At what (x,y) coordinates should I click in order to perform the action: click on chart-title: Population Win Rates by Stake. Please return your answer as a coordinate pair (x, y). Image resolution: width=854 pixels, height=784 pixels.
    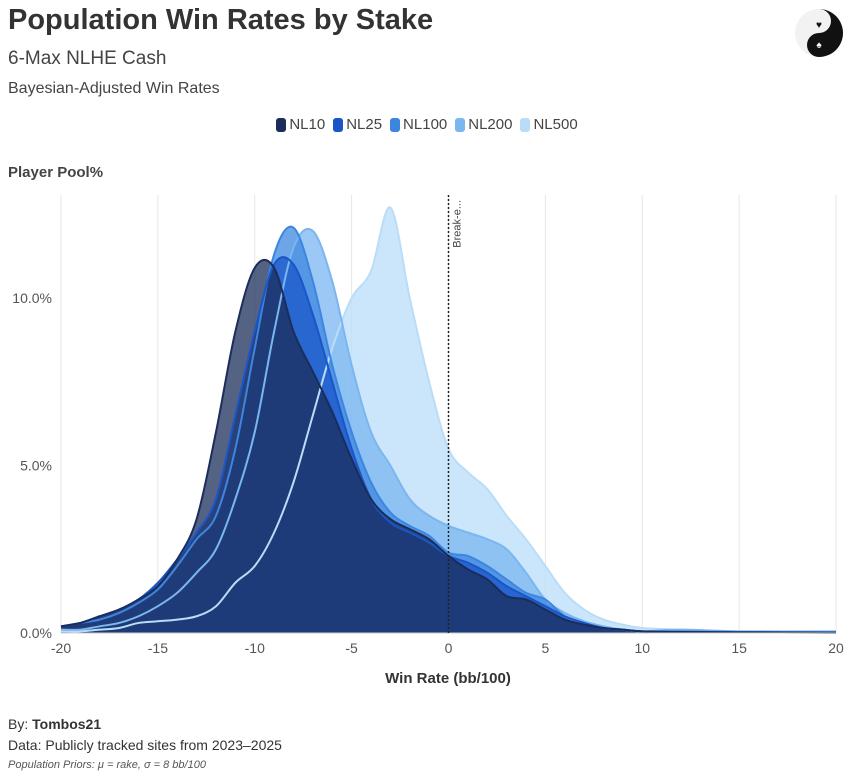
    Looking at the image, I should click on (221, 20).